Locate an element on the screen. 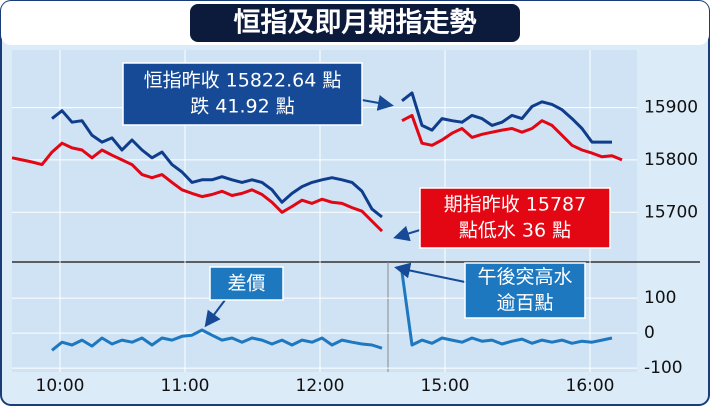 The image size is (710, 406). annotation-text: 恒指昨收 15822.64 點 is located at coordinates (243, 81).